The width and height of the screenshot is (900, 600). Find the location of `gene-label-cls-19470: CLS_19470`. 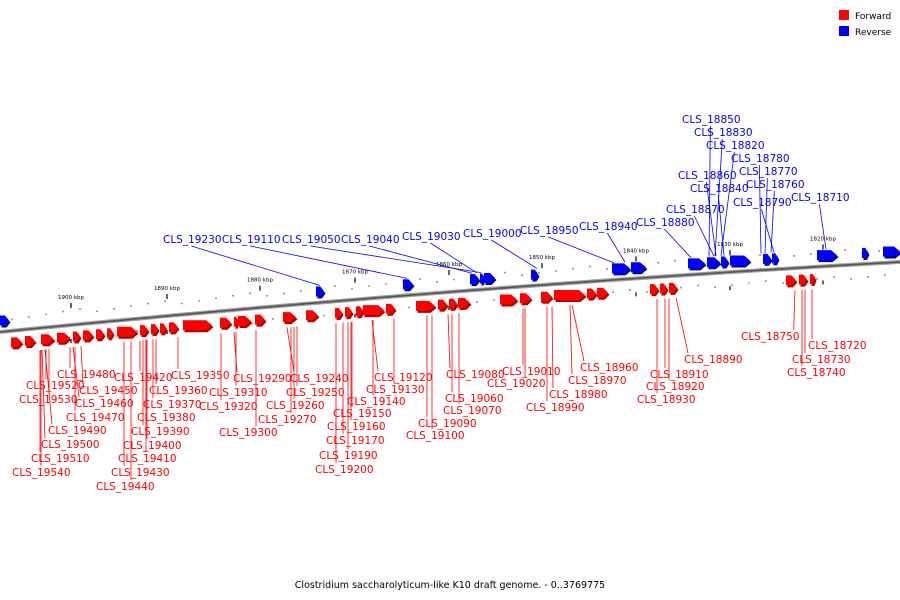

gene-label-cls-19470: CLS_19470 is located at coordinates (95, 418).